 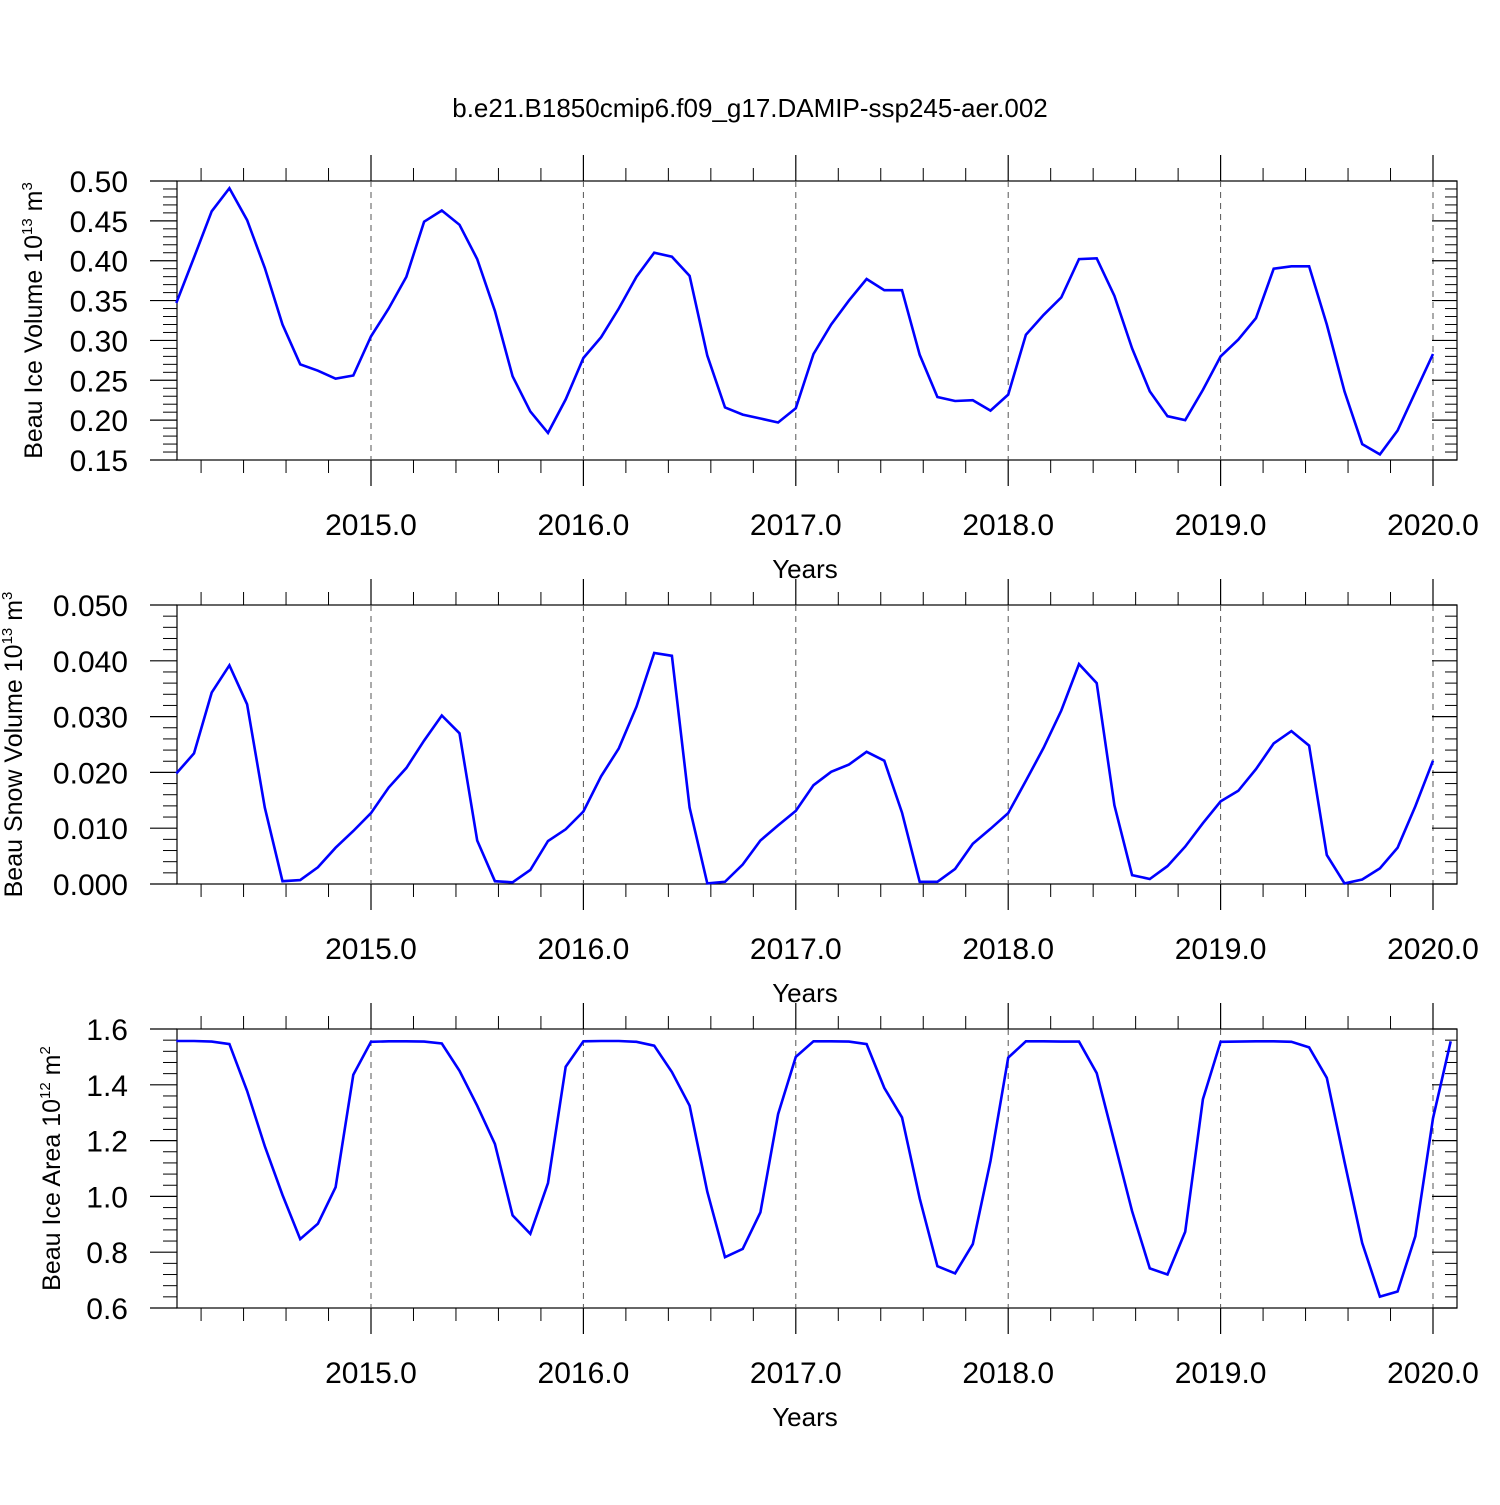 I want to click on y-tick-label: 0.15, so click(x=99, y=461).